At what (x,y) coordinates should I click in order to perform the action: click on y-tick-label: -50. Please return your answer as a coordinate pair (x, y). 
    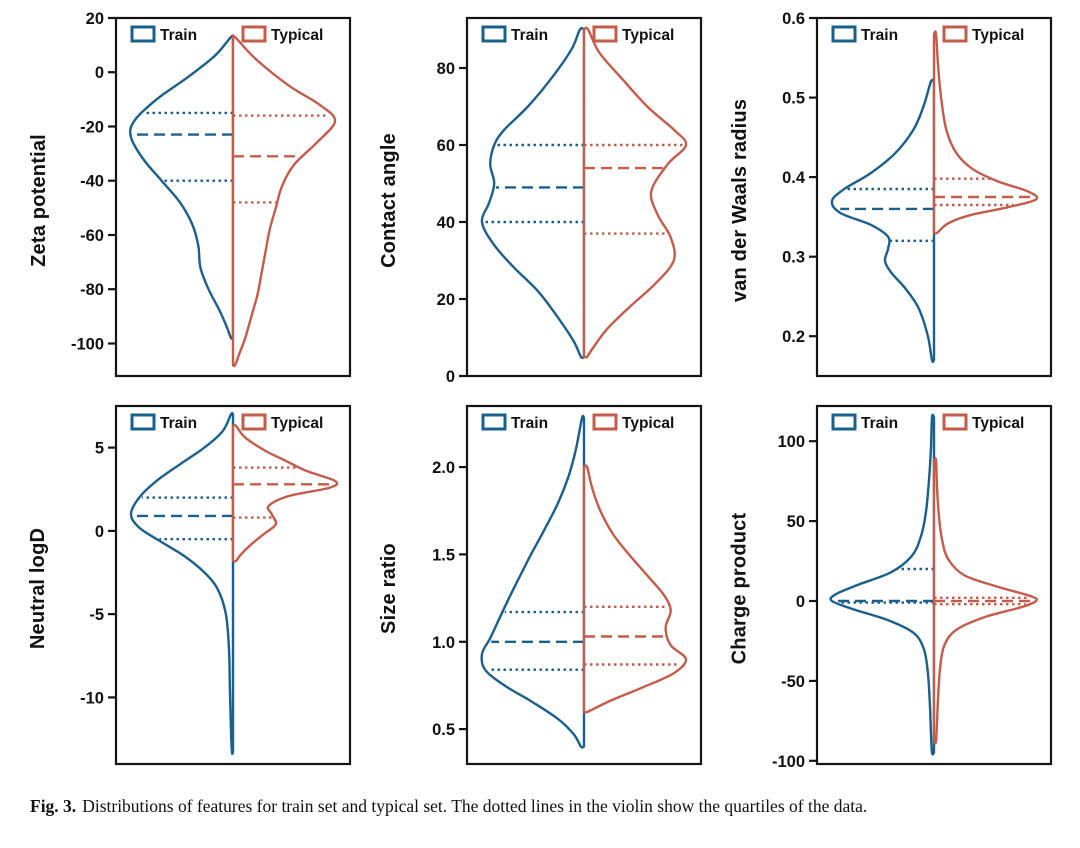
    Looking at the image, I should click on (793, 682).